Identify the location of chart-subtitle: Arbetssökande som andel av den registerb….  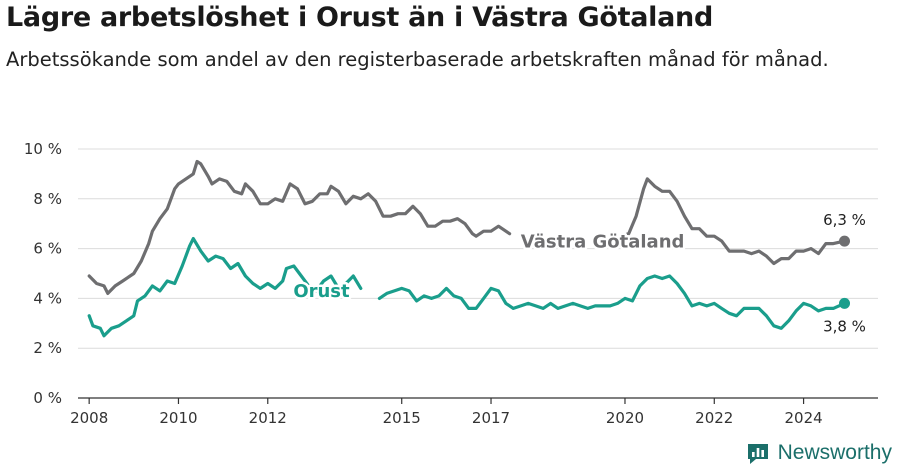
(417, 59).